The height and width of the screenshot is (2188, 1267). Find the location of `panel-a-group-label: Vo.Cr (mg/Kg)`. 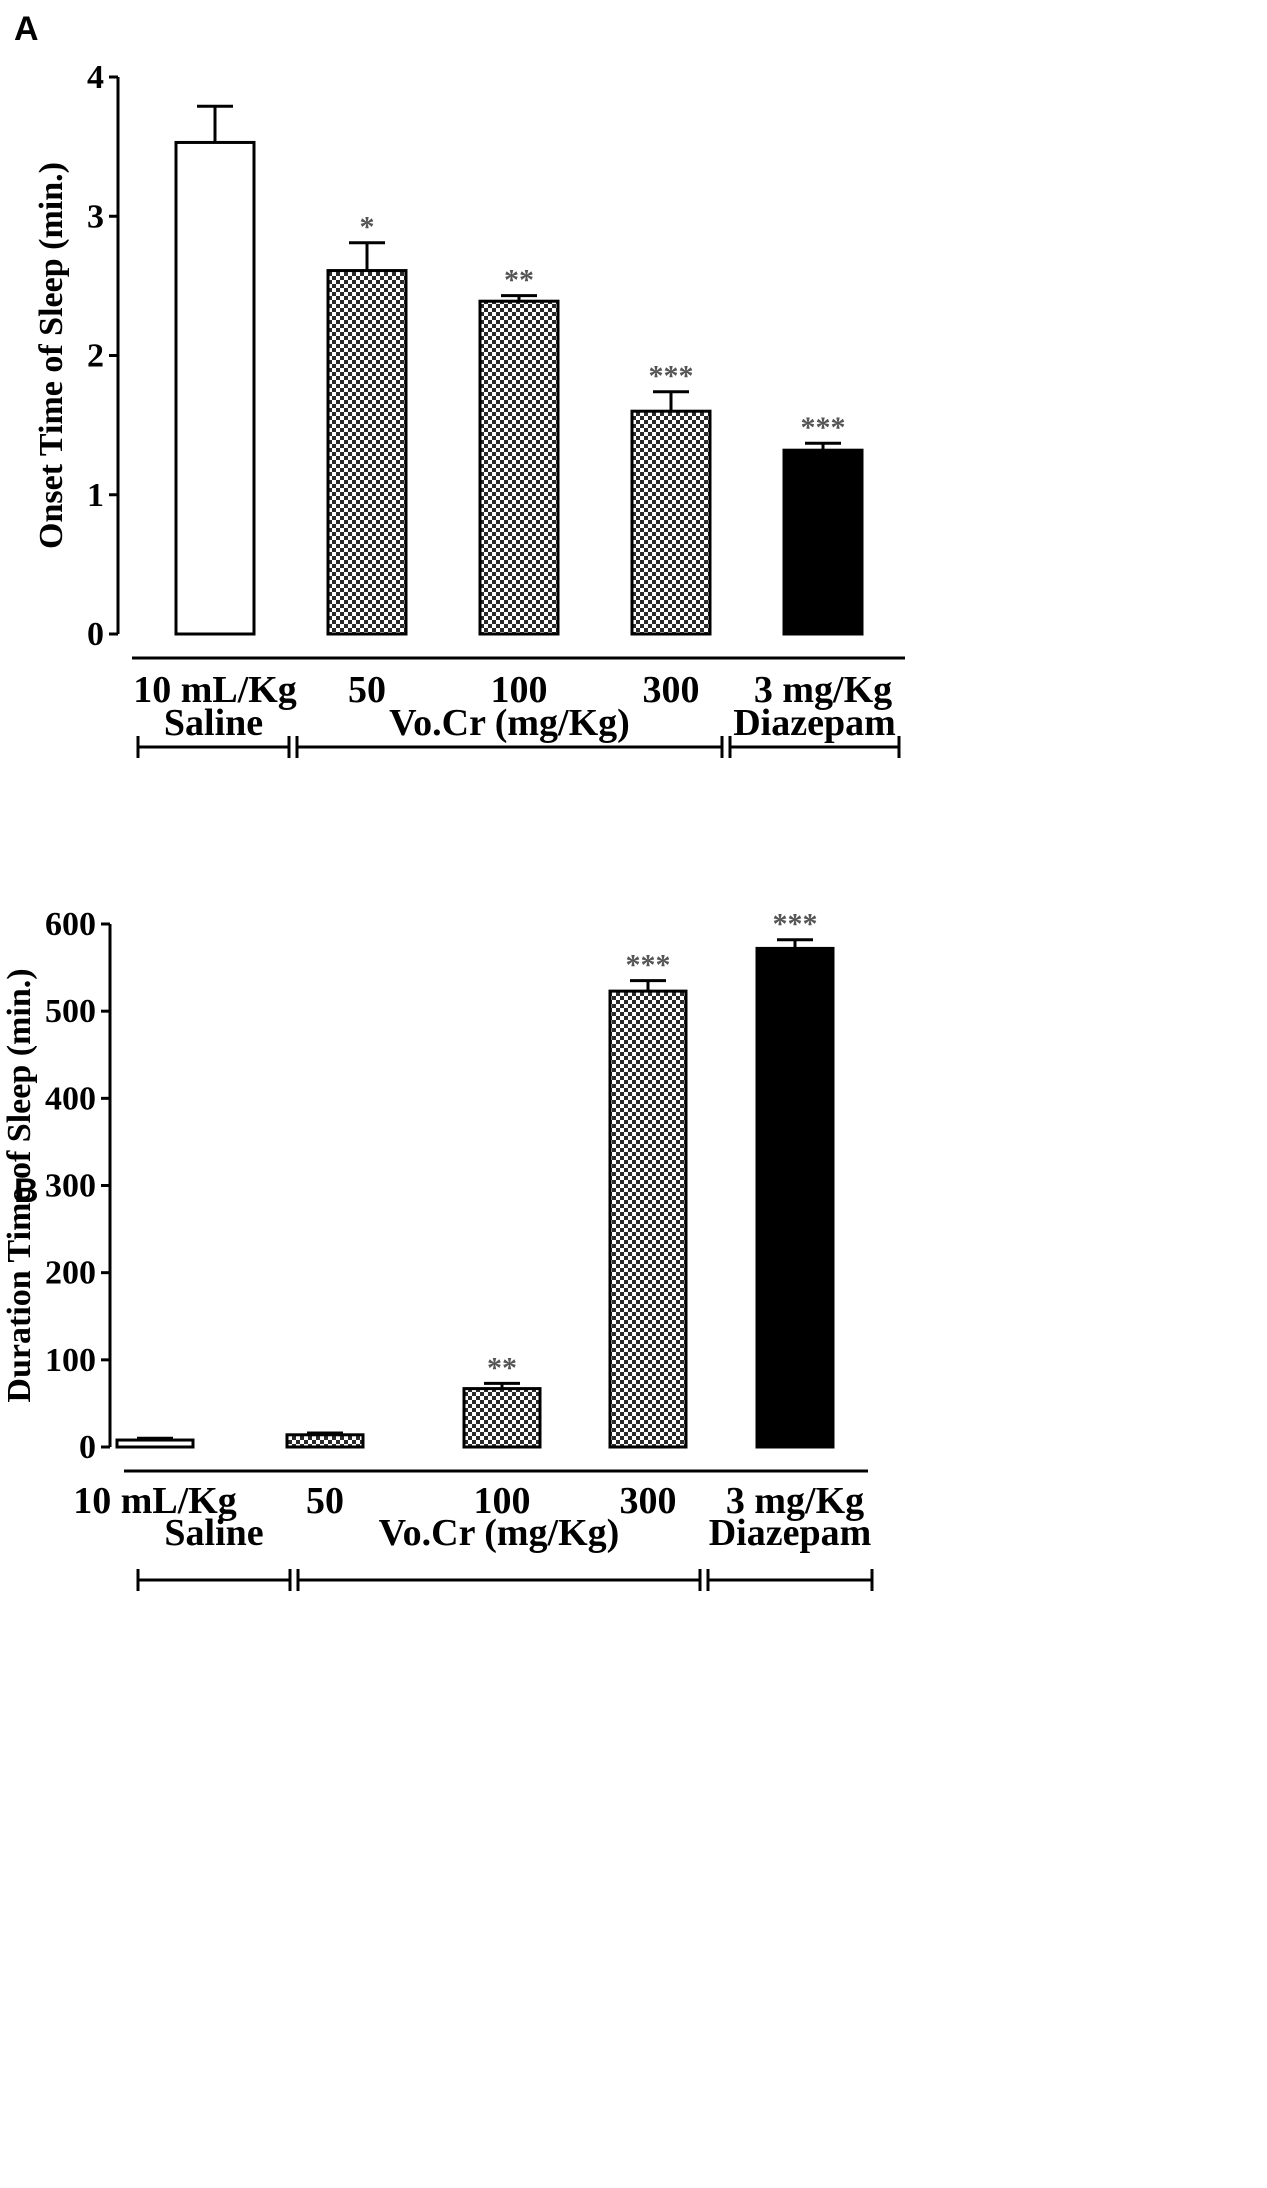

panel-a-group-label: Vo.Cr (mg/Kg) is located at coordinates (509, 723).